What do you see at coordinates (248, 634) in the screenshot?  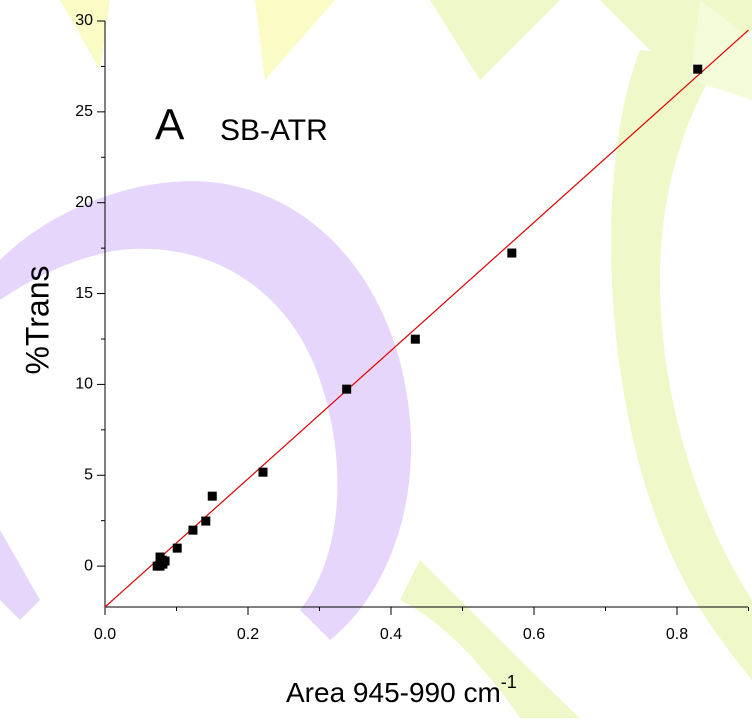 I see `x-tick-label: 0.2` at bounding box center [248, 634].